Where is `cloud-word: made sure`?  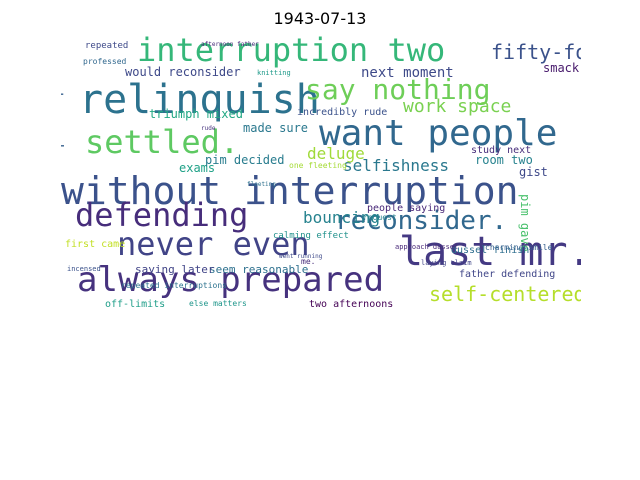
cloud-word: made sure is located at coordinates (276, 128).